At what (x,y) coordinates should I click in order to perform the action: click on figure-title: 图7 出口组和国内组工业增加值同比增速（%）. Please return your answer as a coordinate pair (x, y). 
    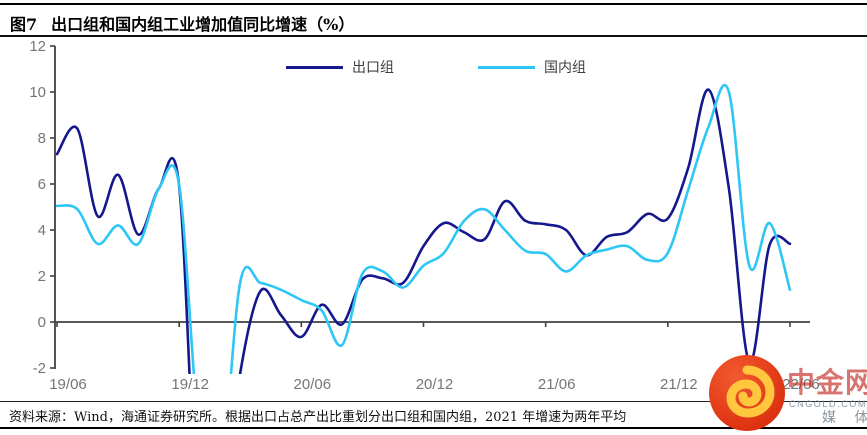
    Looking at the image, I should click on (182, 23).